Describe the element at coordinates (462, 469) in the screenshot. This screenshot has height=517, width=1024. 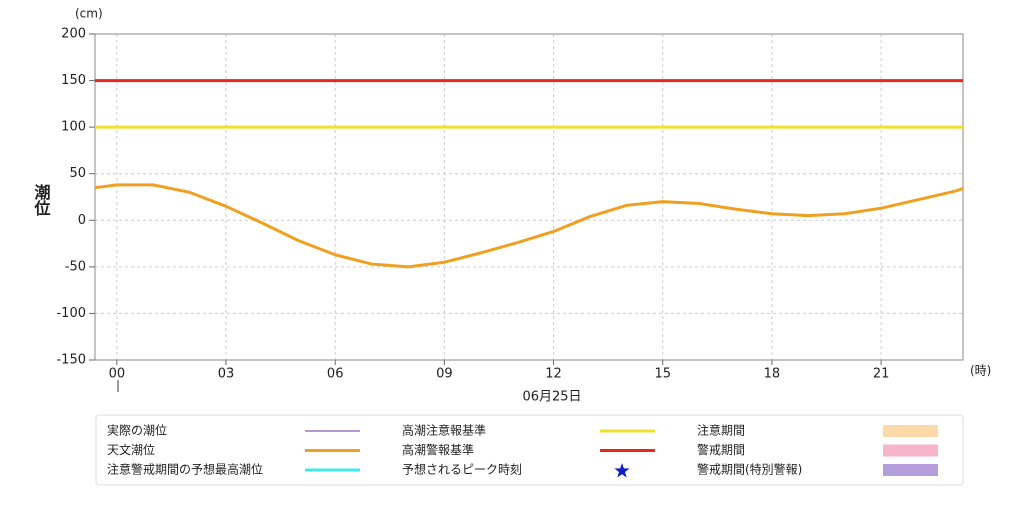
I see `legend-label: 予想されるピーク時刻` at that location.